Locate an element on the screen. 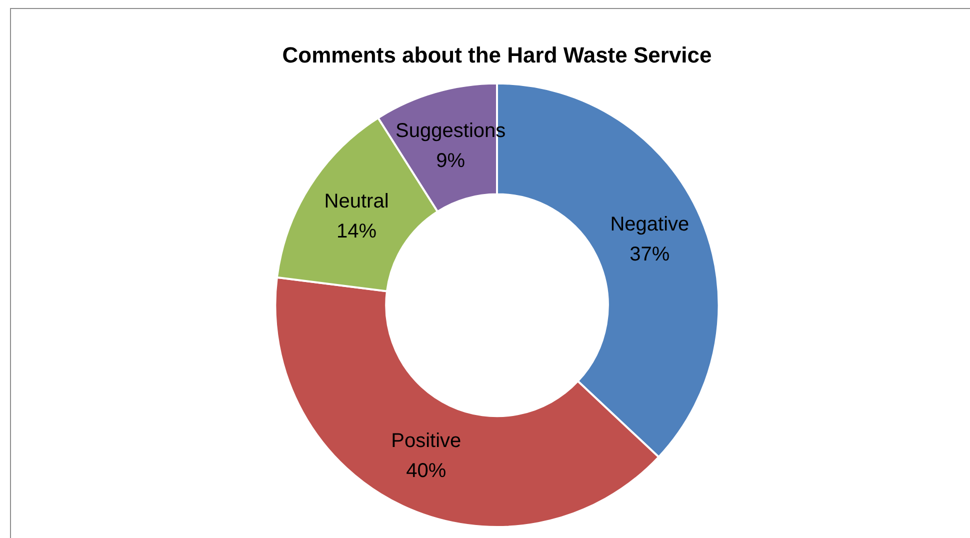  data-label: 14% is located at coordinates (356, 231).